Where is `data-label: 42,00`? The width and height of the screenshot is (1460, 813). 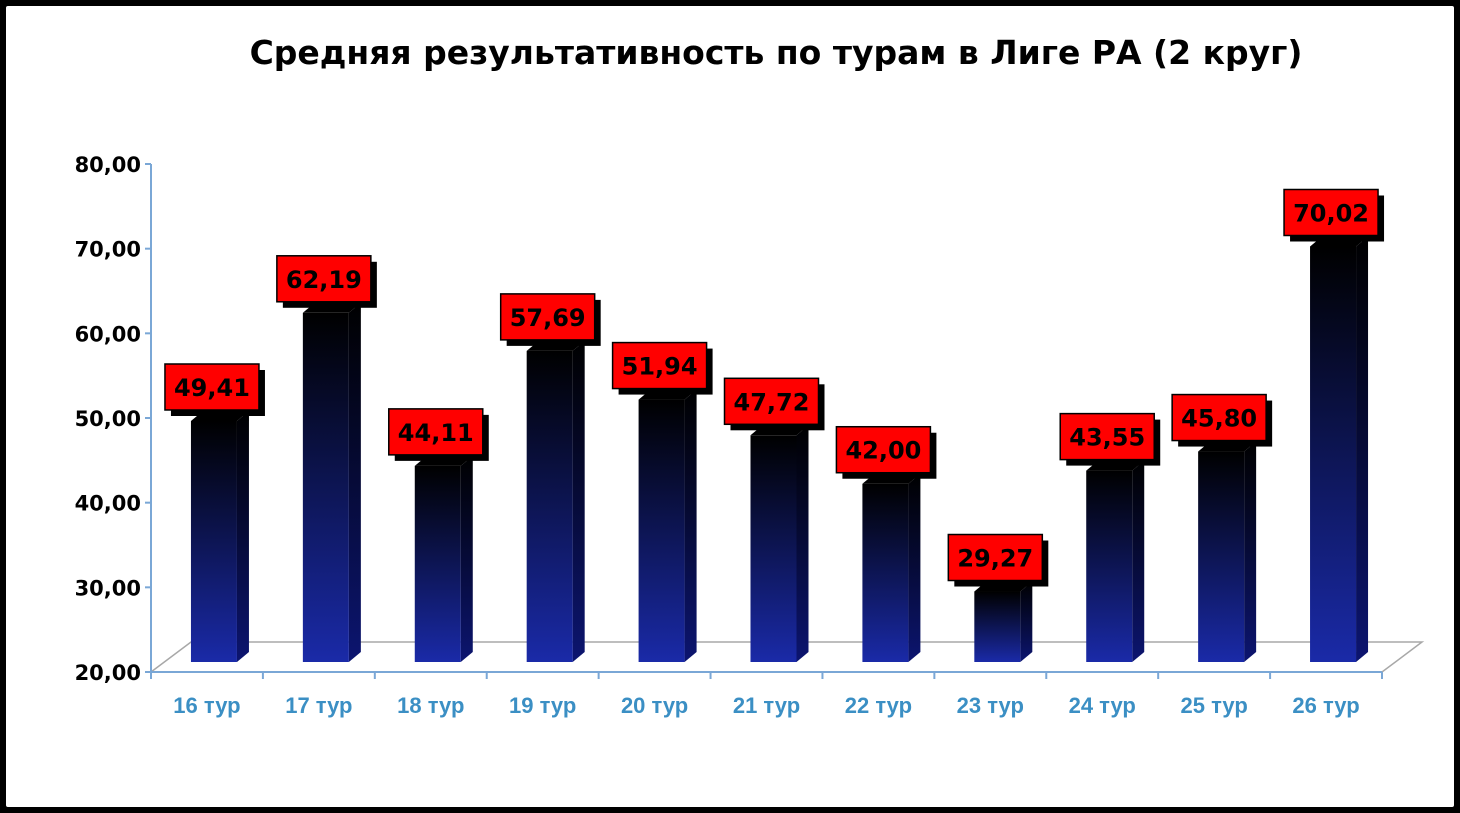
data-label: 42,00 is located at coordinates (886, 452).